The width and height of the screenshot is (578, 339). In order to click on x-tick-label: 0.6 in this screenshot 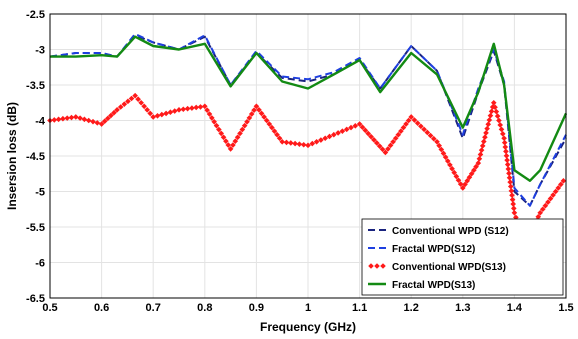, I will do `click(101, 308)`.